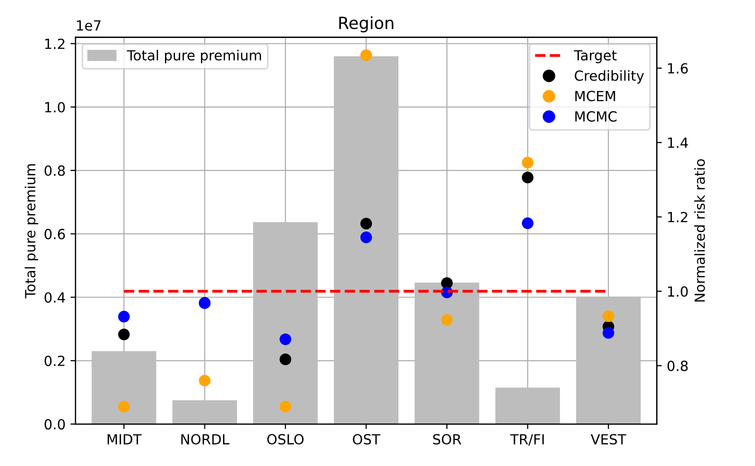 The height and width of the screenshot is (466, 755). I want to click on y-tick-label: 0.6, so click(54, 234).